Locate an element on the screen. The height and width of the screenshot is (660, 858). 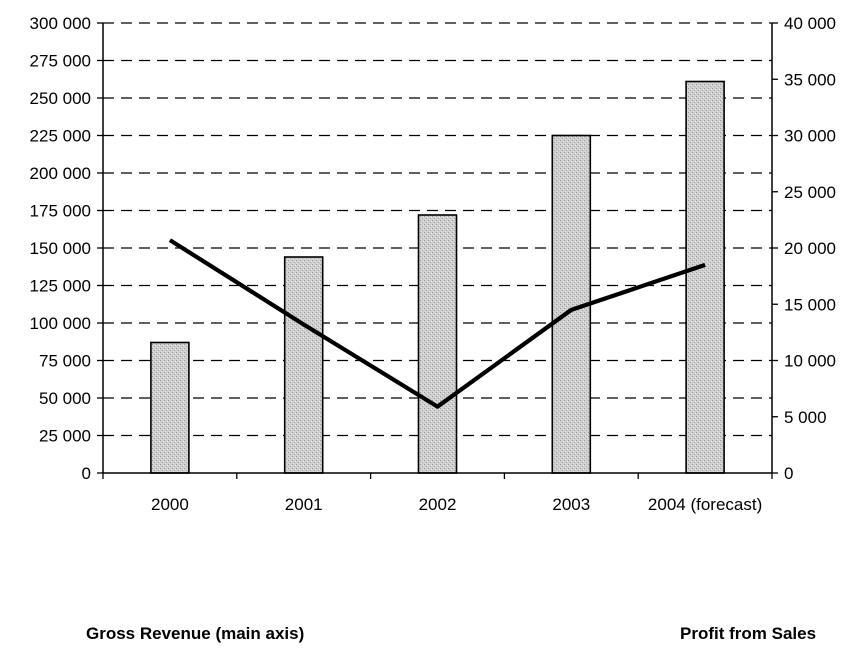
left-tick-label: 300 000 is located at coordinates (60, 23).